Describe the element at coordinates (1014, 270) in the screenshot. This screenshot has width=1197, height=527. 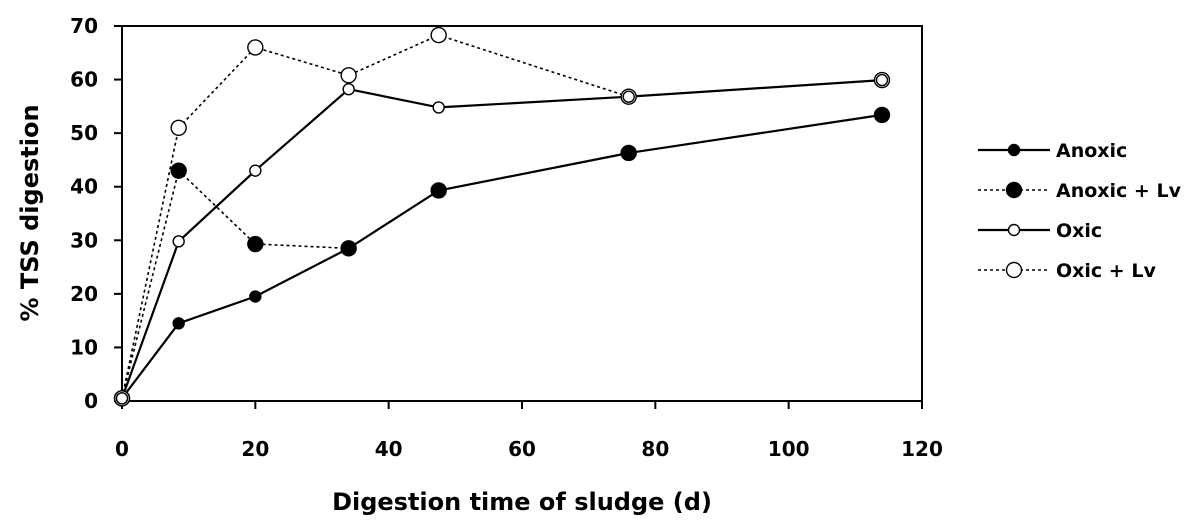
I see `legend-marker-oxic-lv` at that location.